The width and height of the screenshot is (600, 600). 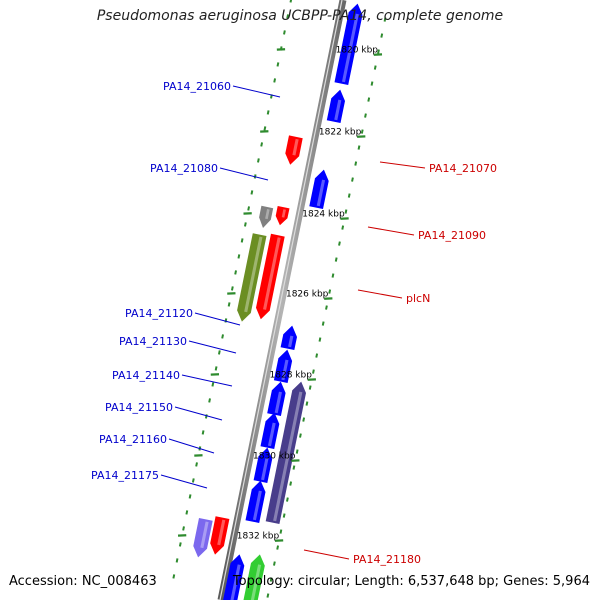 What do you see at coordinates (418, 298) in the screenshot?
I see `gene-label: plcN` at bounding box center [418, 298].